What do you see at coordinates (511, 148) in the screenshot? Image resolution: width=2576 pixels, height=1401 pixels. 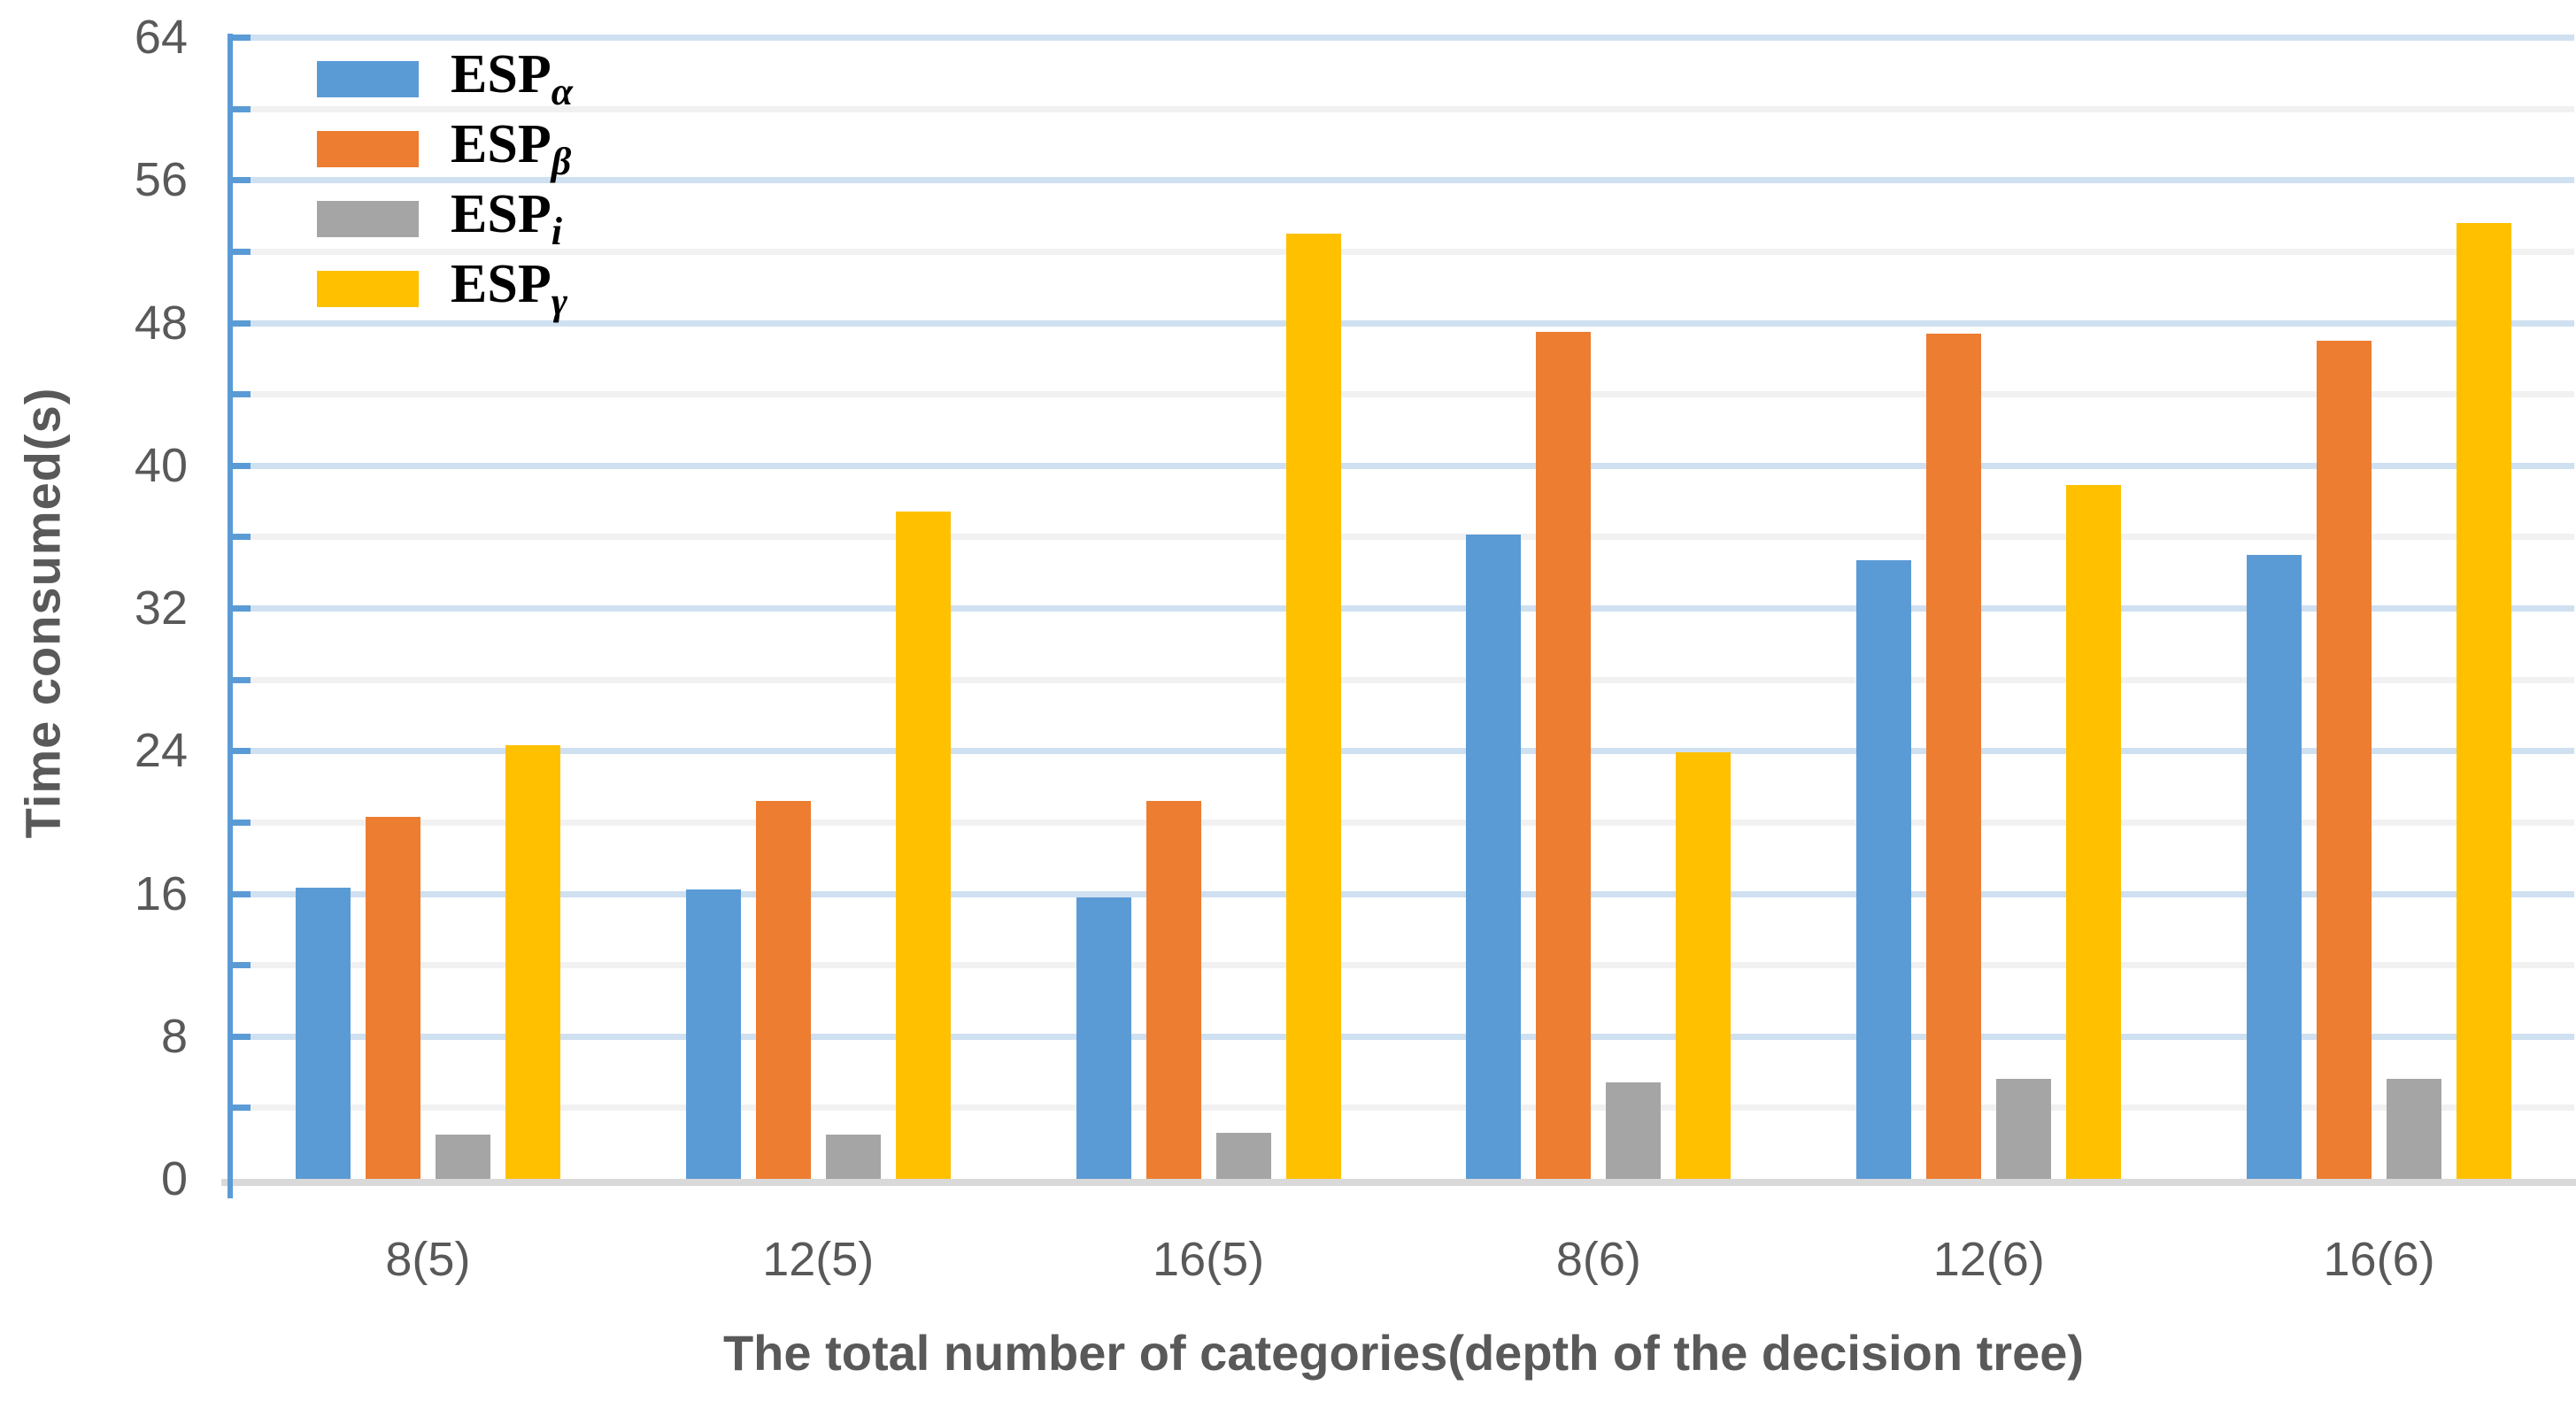 I see `legend-label-ESP_beta: ESPβ` at bounding box center [511, 148].